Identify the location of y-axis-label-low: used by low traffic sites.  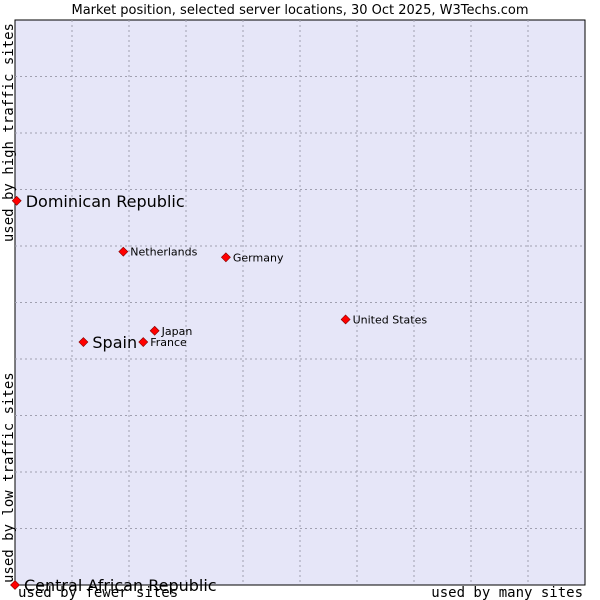
(9, 477).